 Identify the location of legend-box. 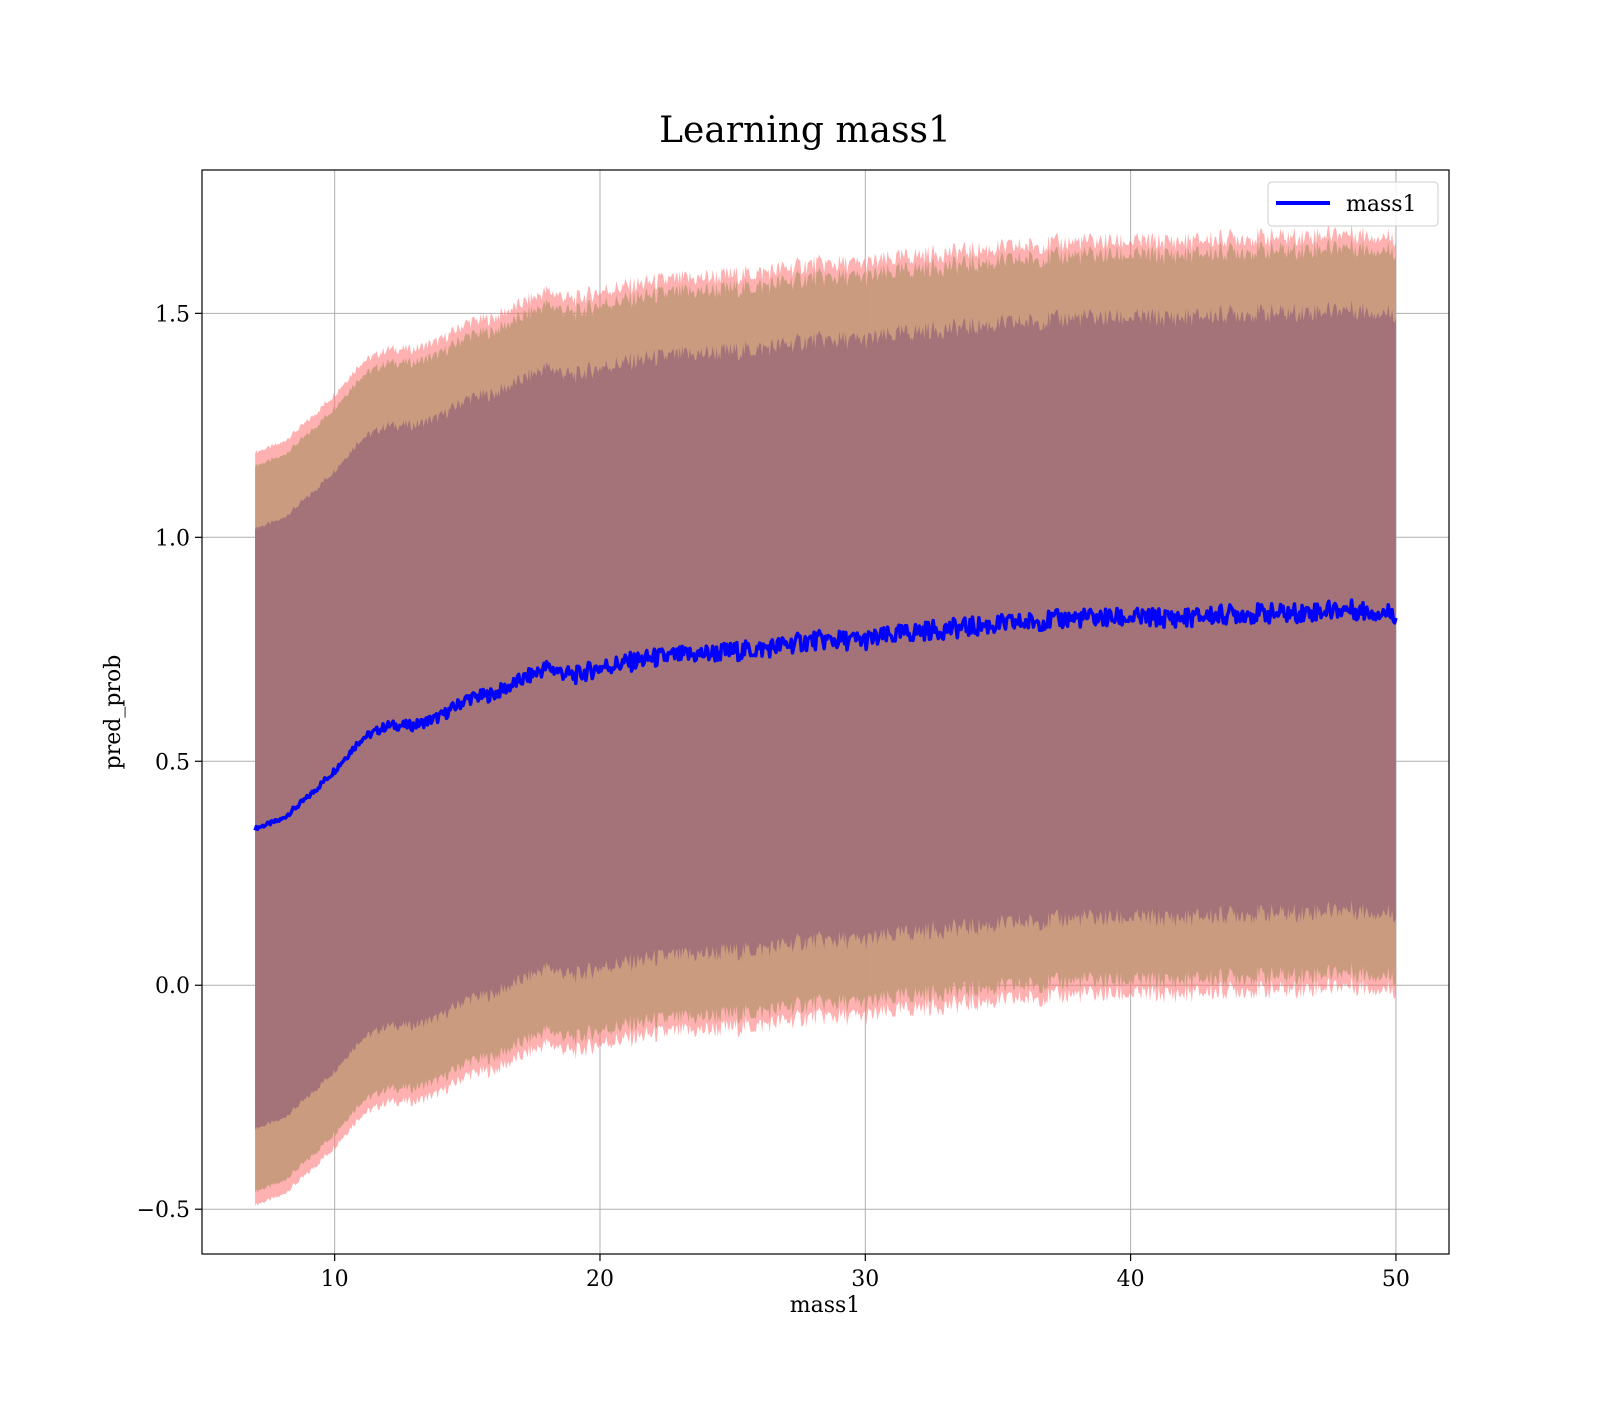
(1353, 204).